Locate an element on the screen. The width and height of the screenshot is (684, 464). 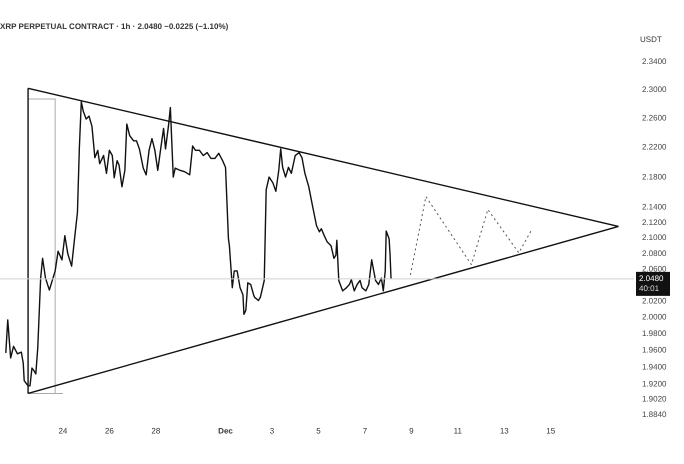
x-tick-label: 9 is located at coordinates (411, 431).